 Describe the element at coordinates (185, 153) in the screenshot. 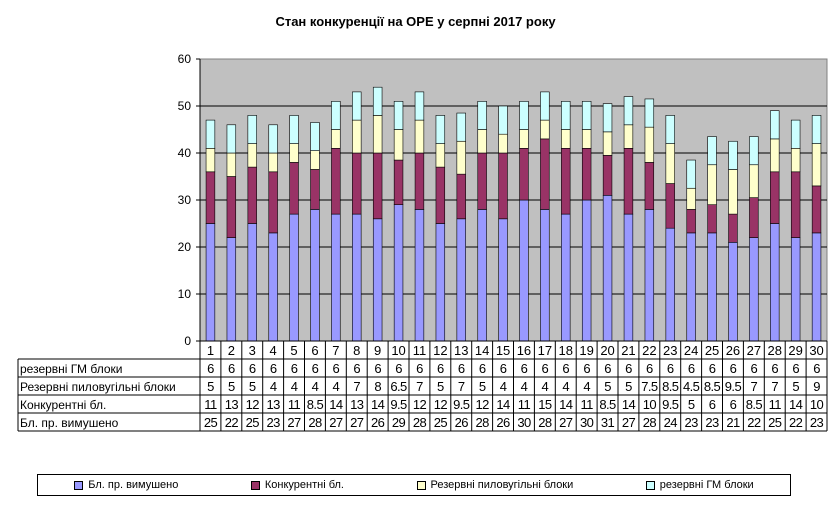

I see `y-tick-label: 40` at that location.